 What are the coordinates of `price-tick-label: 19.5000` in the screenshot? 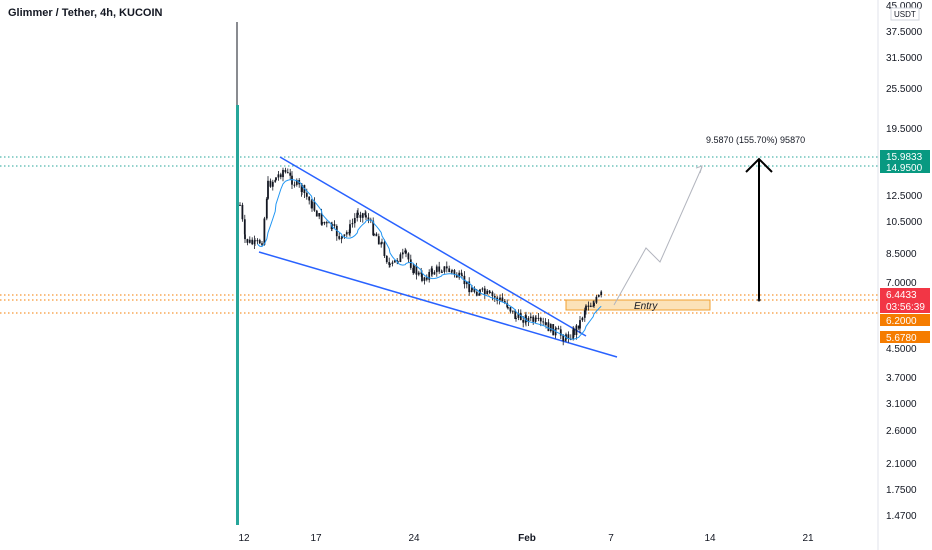 It's located at (904, 129).